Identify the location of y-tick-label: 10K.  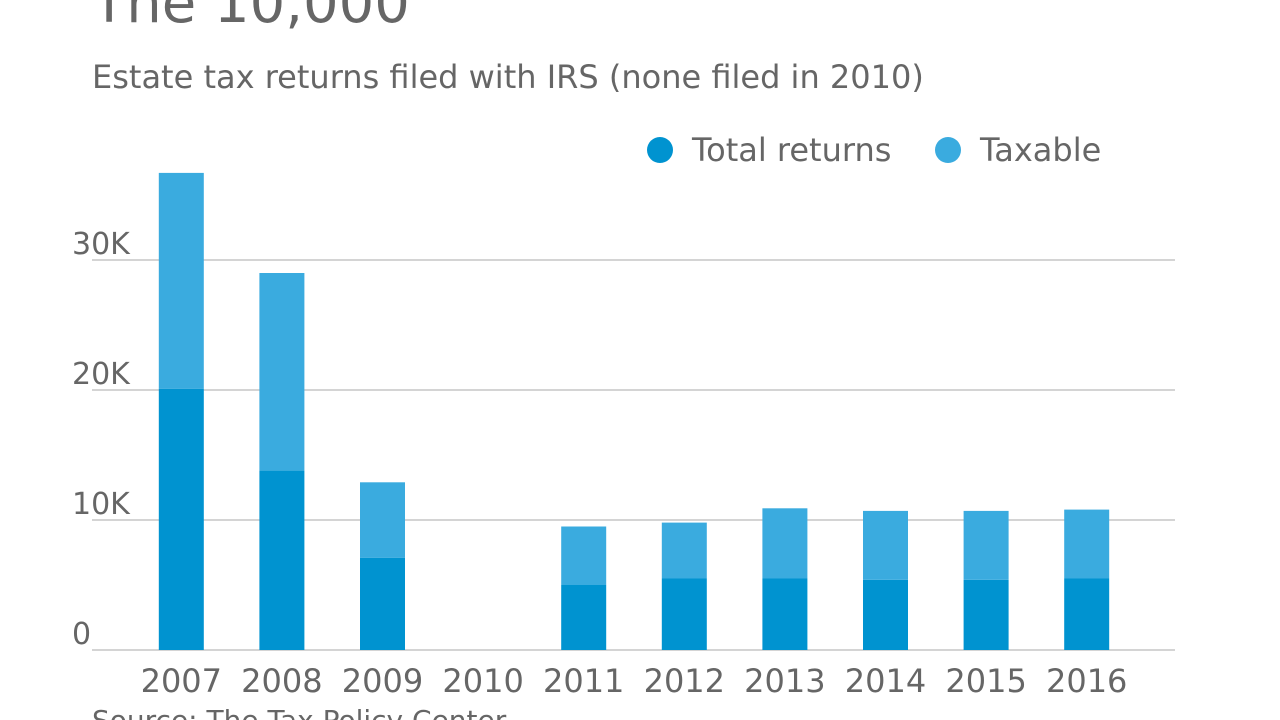
(101, 504).